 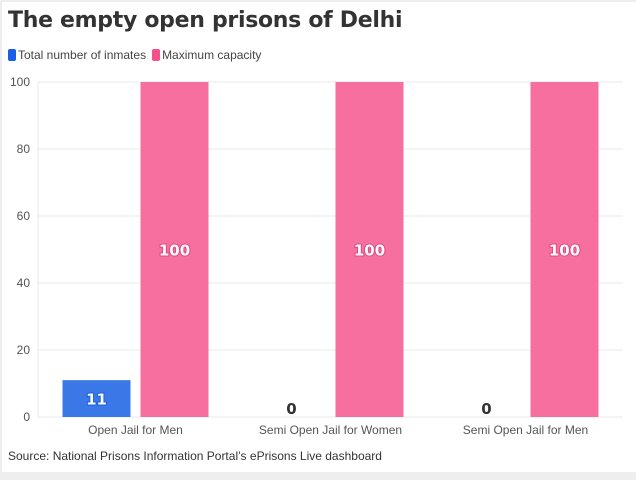 I want to click on legend-label: Maximum capacity, so click(x=212, y=55).